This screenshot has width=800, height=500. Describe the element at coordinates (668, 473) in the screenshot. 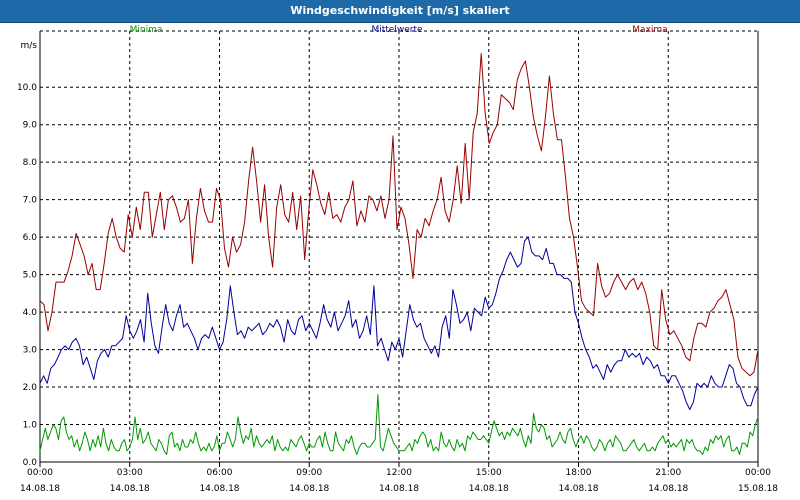

I see `x-tick-time: 21:00` at that location.